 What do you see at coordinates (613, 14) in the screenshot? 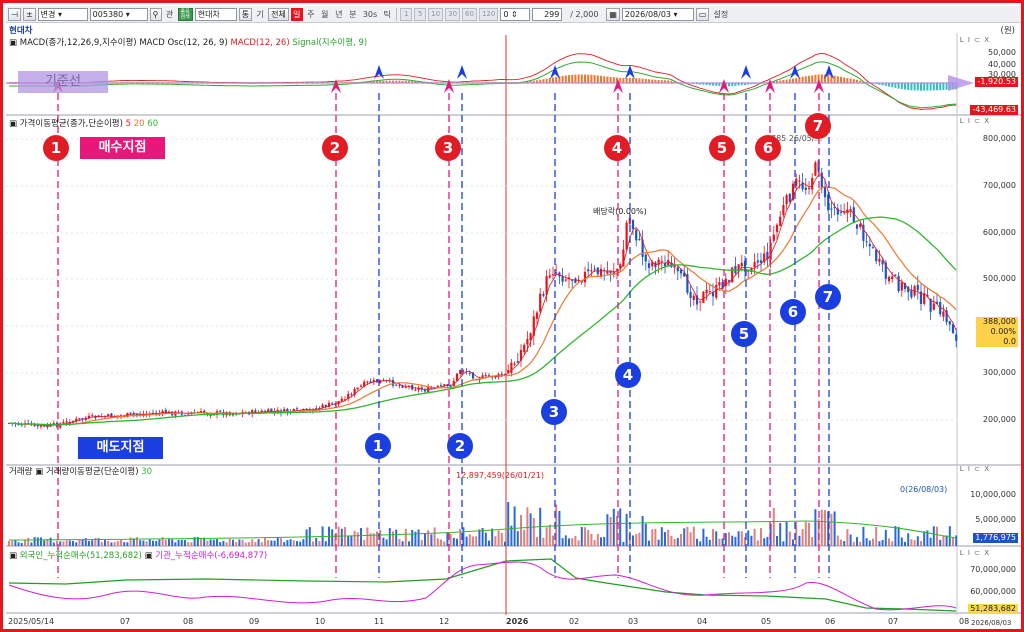
I see `calendar-icon: ▦` at bounding box center [613, 14].